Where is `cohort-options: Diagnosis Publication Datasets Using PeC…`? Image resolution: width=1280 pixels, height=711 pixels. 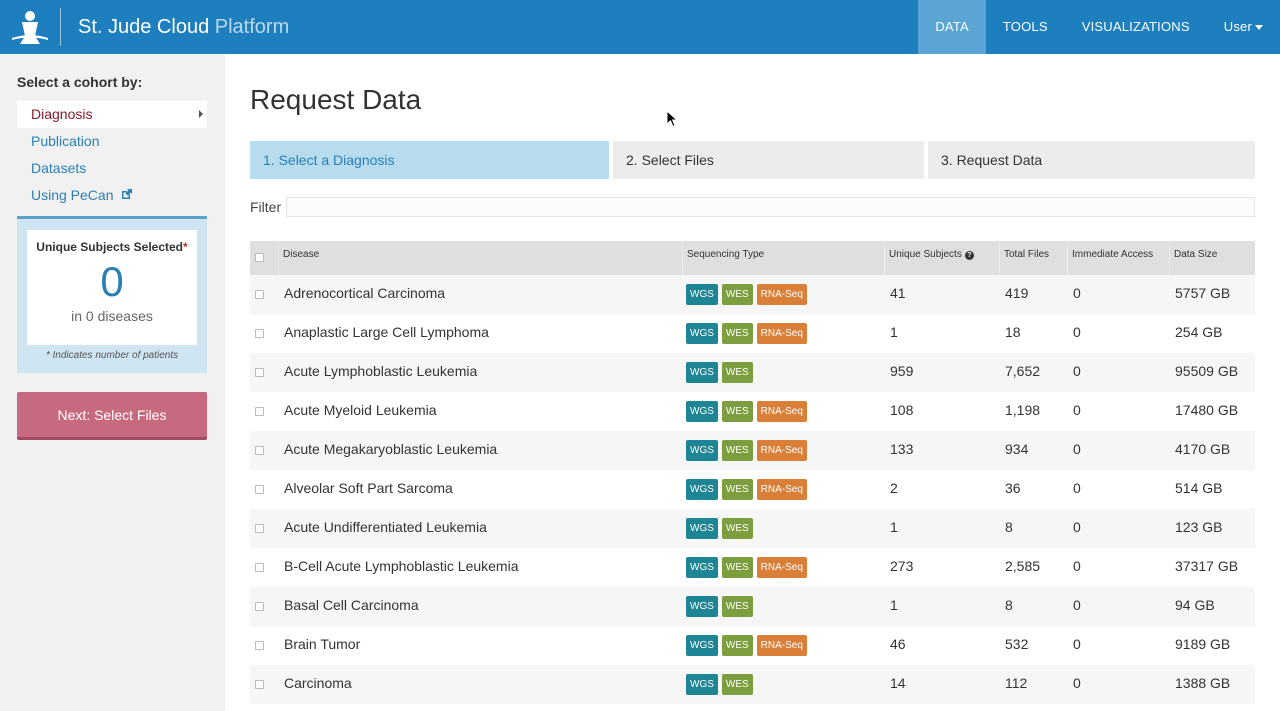
cohort-options: Diagnosis Publication Datasets Using PeC… is located at coordinates (112, 155).